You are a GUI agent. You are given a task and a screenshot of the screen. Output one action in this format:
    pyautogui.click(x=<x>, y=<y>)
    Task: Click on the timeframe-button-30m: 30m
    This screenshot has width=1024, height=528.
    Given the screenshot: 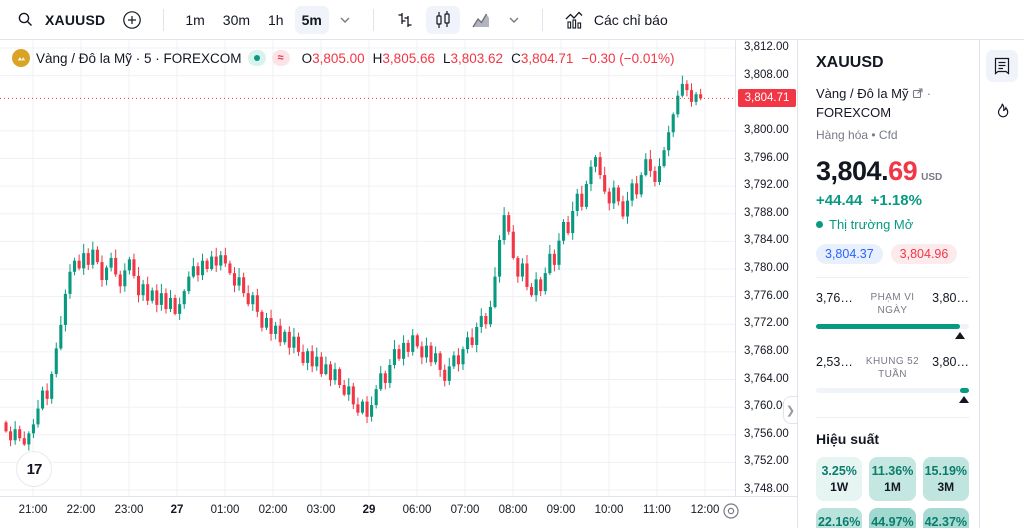 What is the action you would take?
    pyautogui.click(x=236, y=19)
    